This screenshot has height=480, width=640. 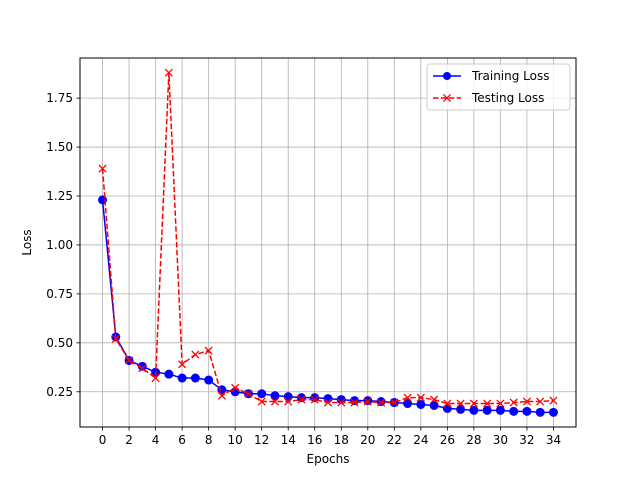 What do you see at coordinates (507, 98) in the screenshot?
I see `legend-label: Testing Loss` at bounding box center [507, 98].